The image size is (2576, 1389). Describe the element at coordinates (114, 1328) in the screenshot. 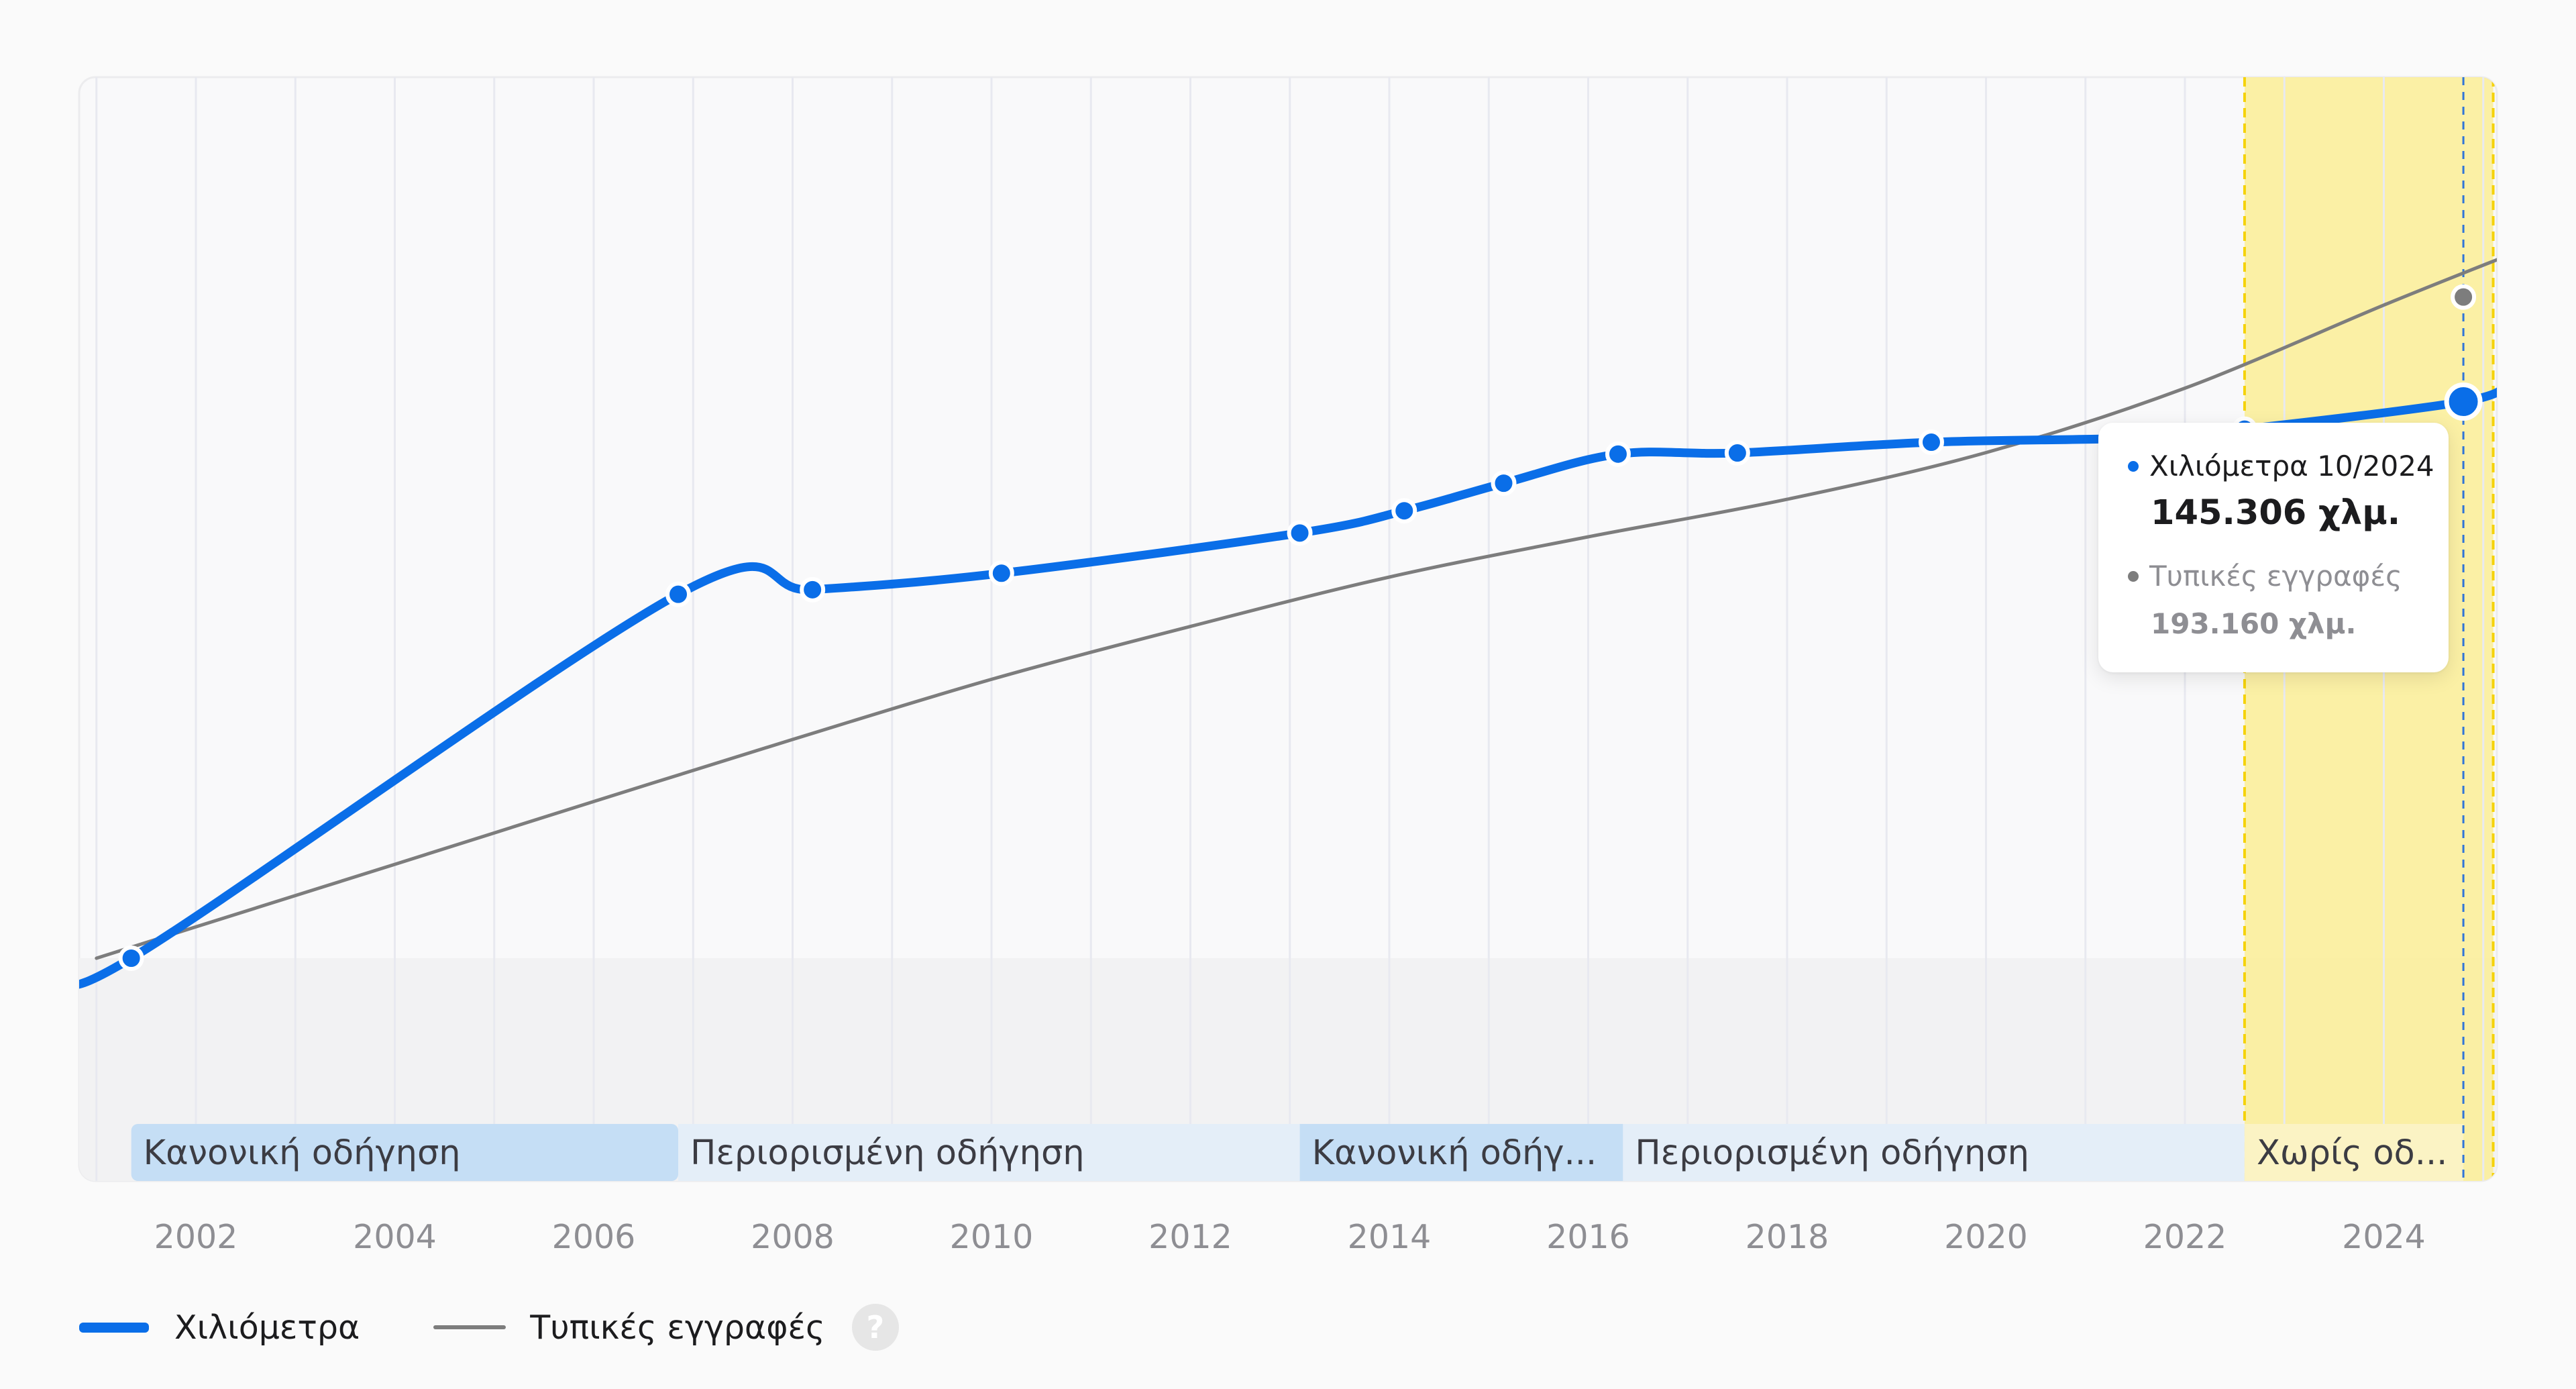

I see `legend-series1-swatch` at that location.